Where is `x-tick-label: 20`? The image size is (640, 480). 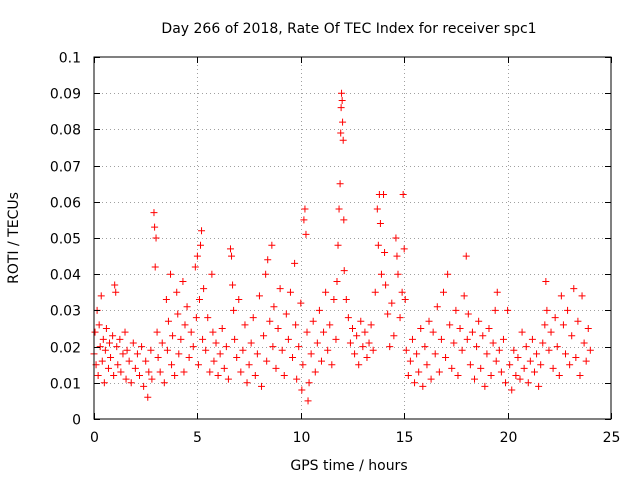 x-tick-label: 20 is located at coordinates (509, 438).